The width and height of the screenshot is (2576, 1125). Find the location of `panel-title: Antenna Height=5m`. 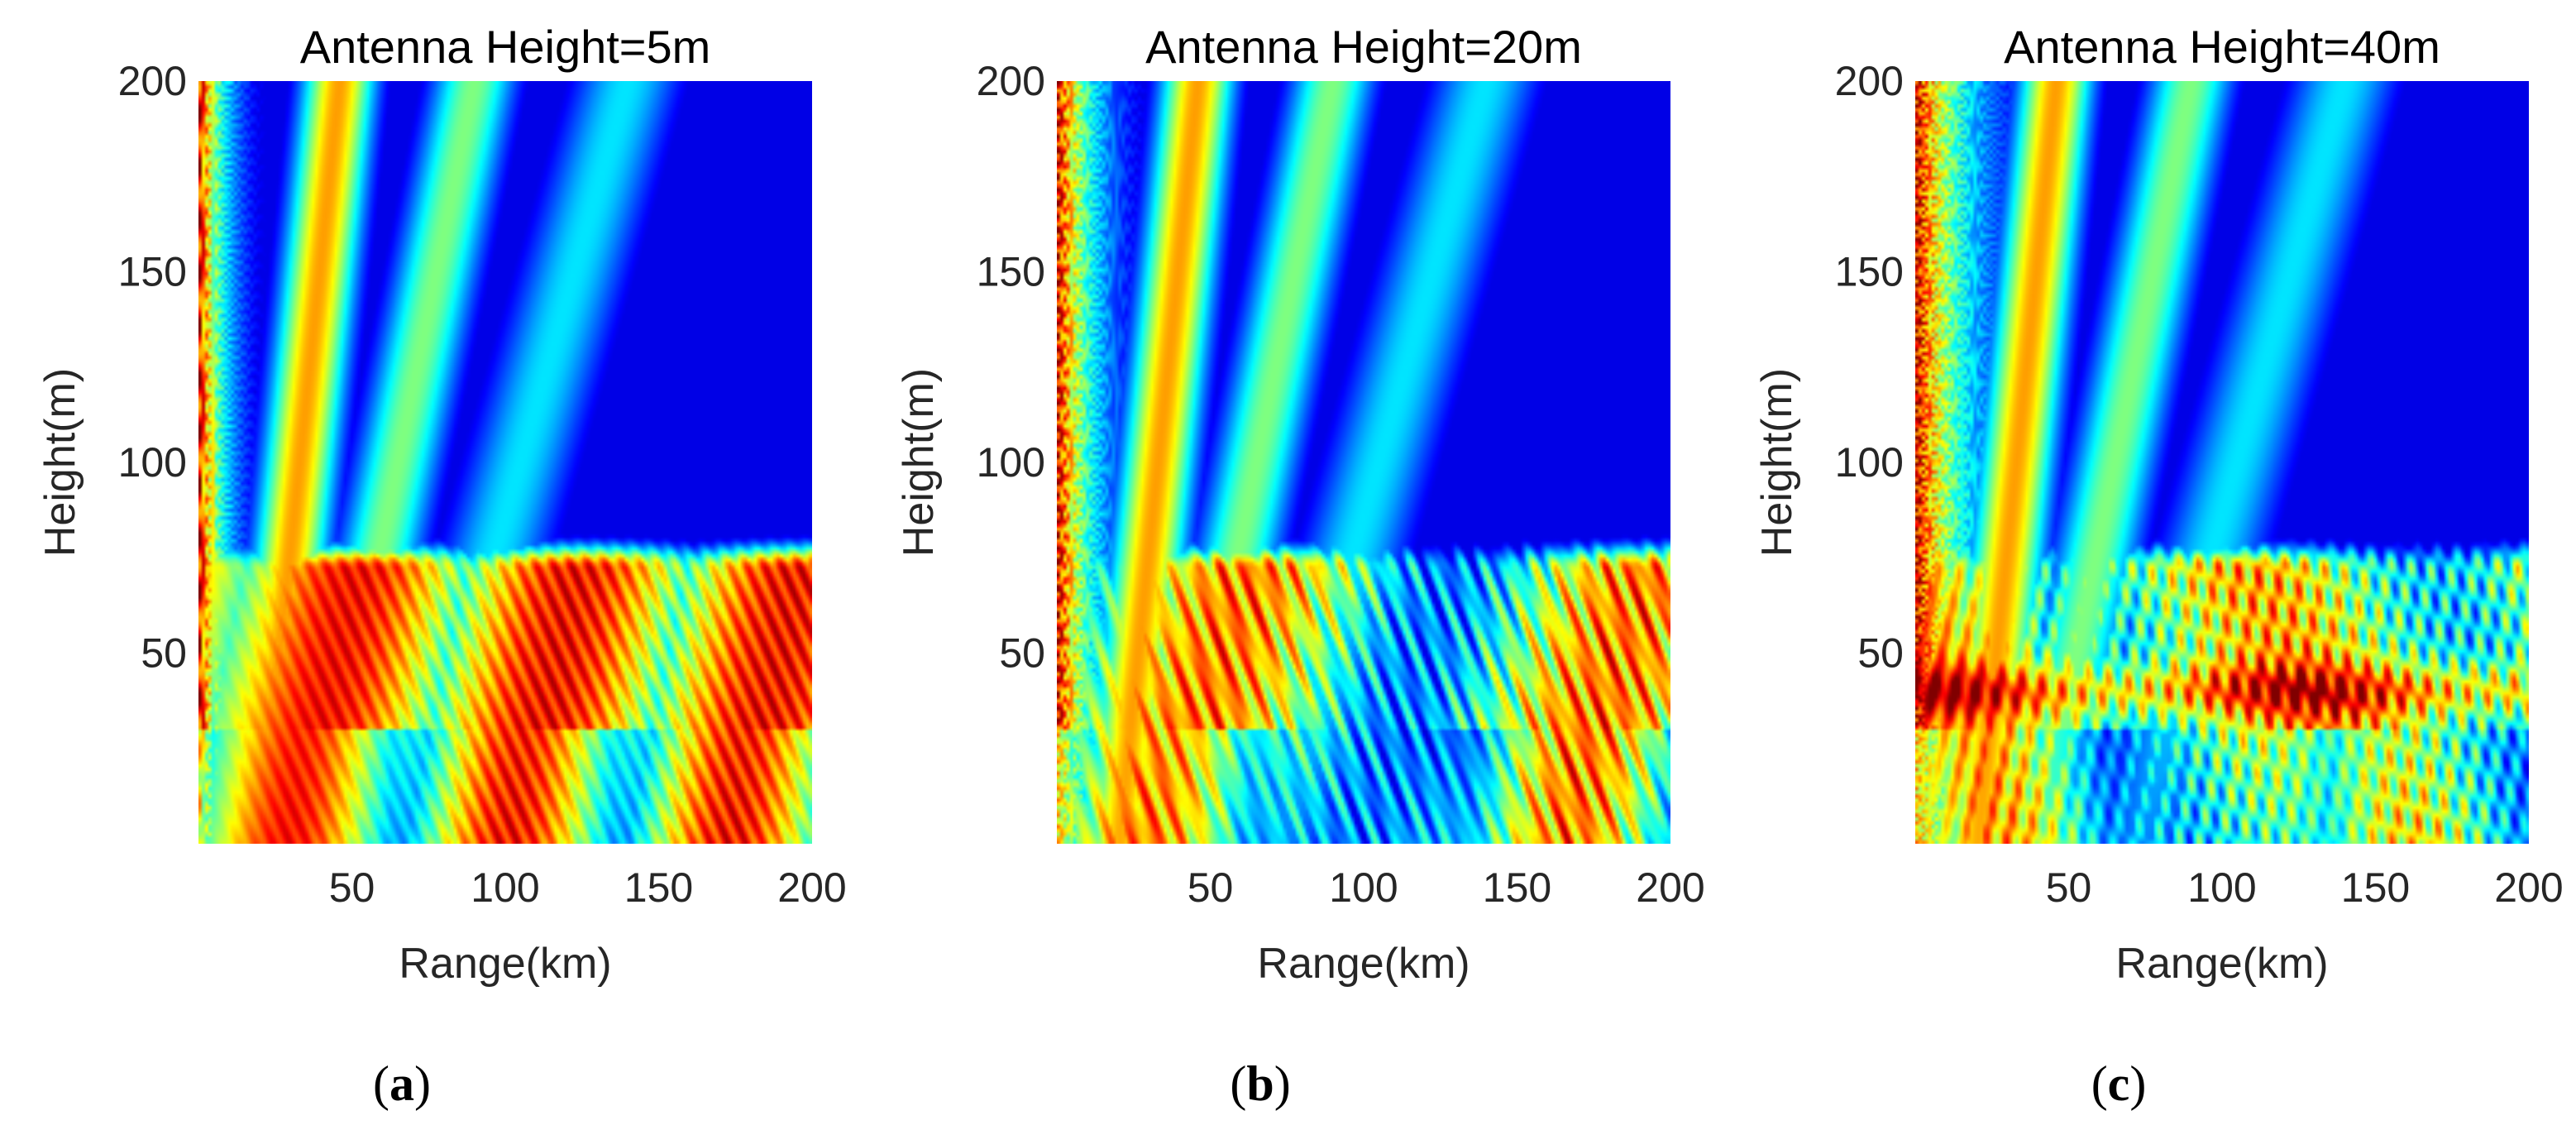

panel-title: Antenna Height=5m is located at coordinates (505, 47).